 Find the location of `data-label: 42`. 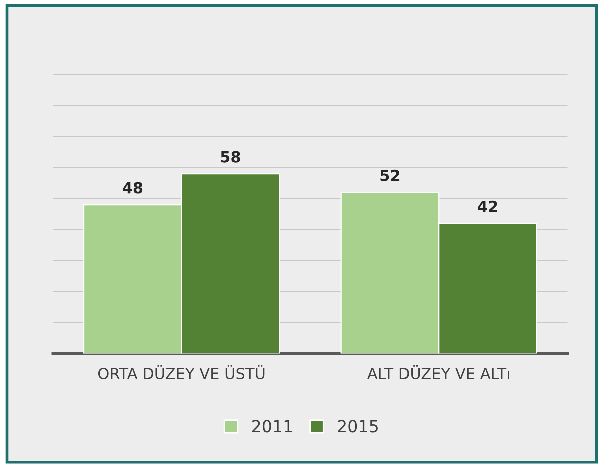

data-label: 42 is located at coordinates (488, 206).